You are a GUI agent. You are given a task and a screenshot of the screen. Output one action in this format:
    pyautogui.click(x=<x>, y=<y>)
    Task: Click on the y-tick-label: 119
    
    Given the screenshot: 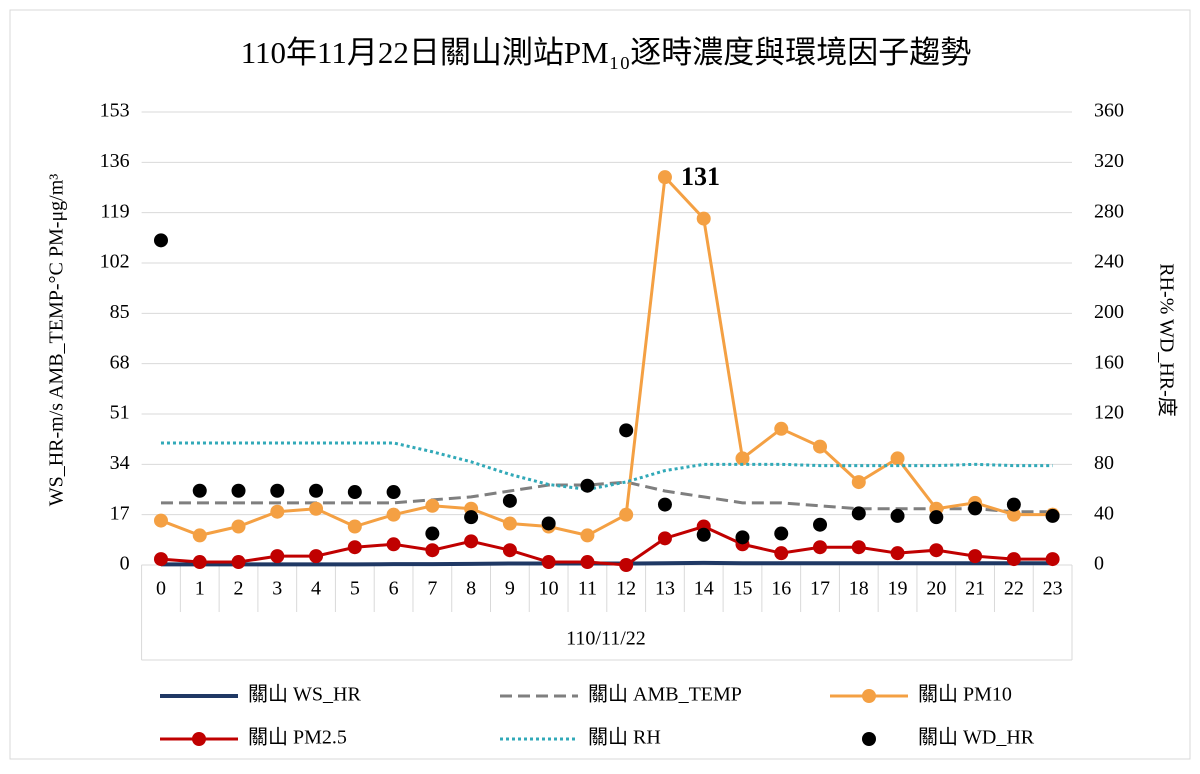 What is the action you would take?
    pyautogui.click(x=114, y=211)
    